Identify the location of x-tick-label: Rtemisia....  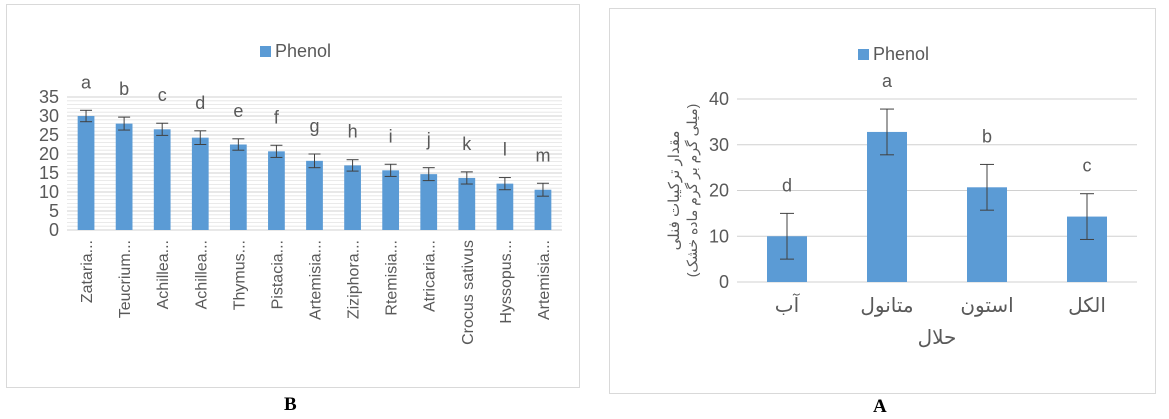
(392, 278).